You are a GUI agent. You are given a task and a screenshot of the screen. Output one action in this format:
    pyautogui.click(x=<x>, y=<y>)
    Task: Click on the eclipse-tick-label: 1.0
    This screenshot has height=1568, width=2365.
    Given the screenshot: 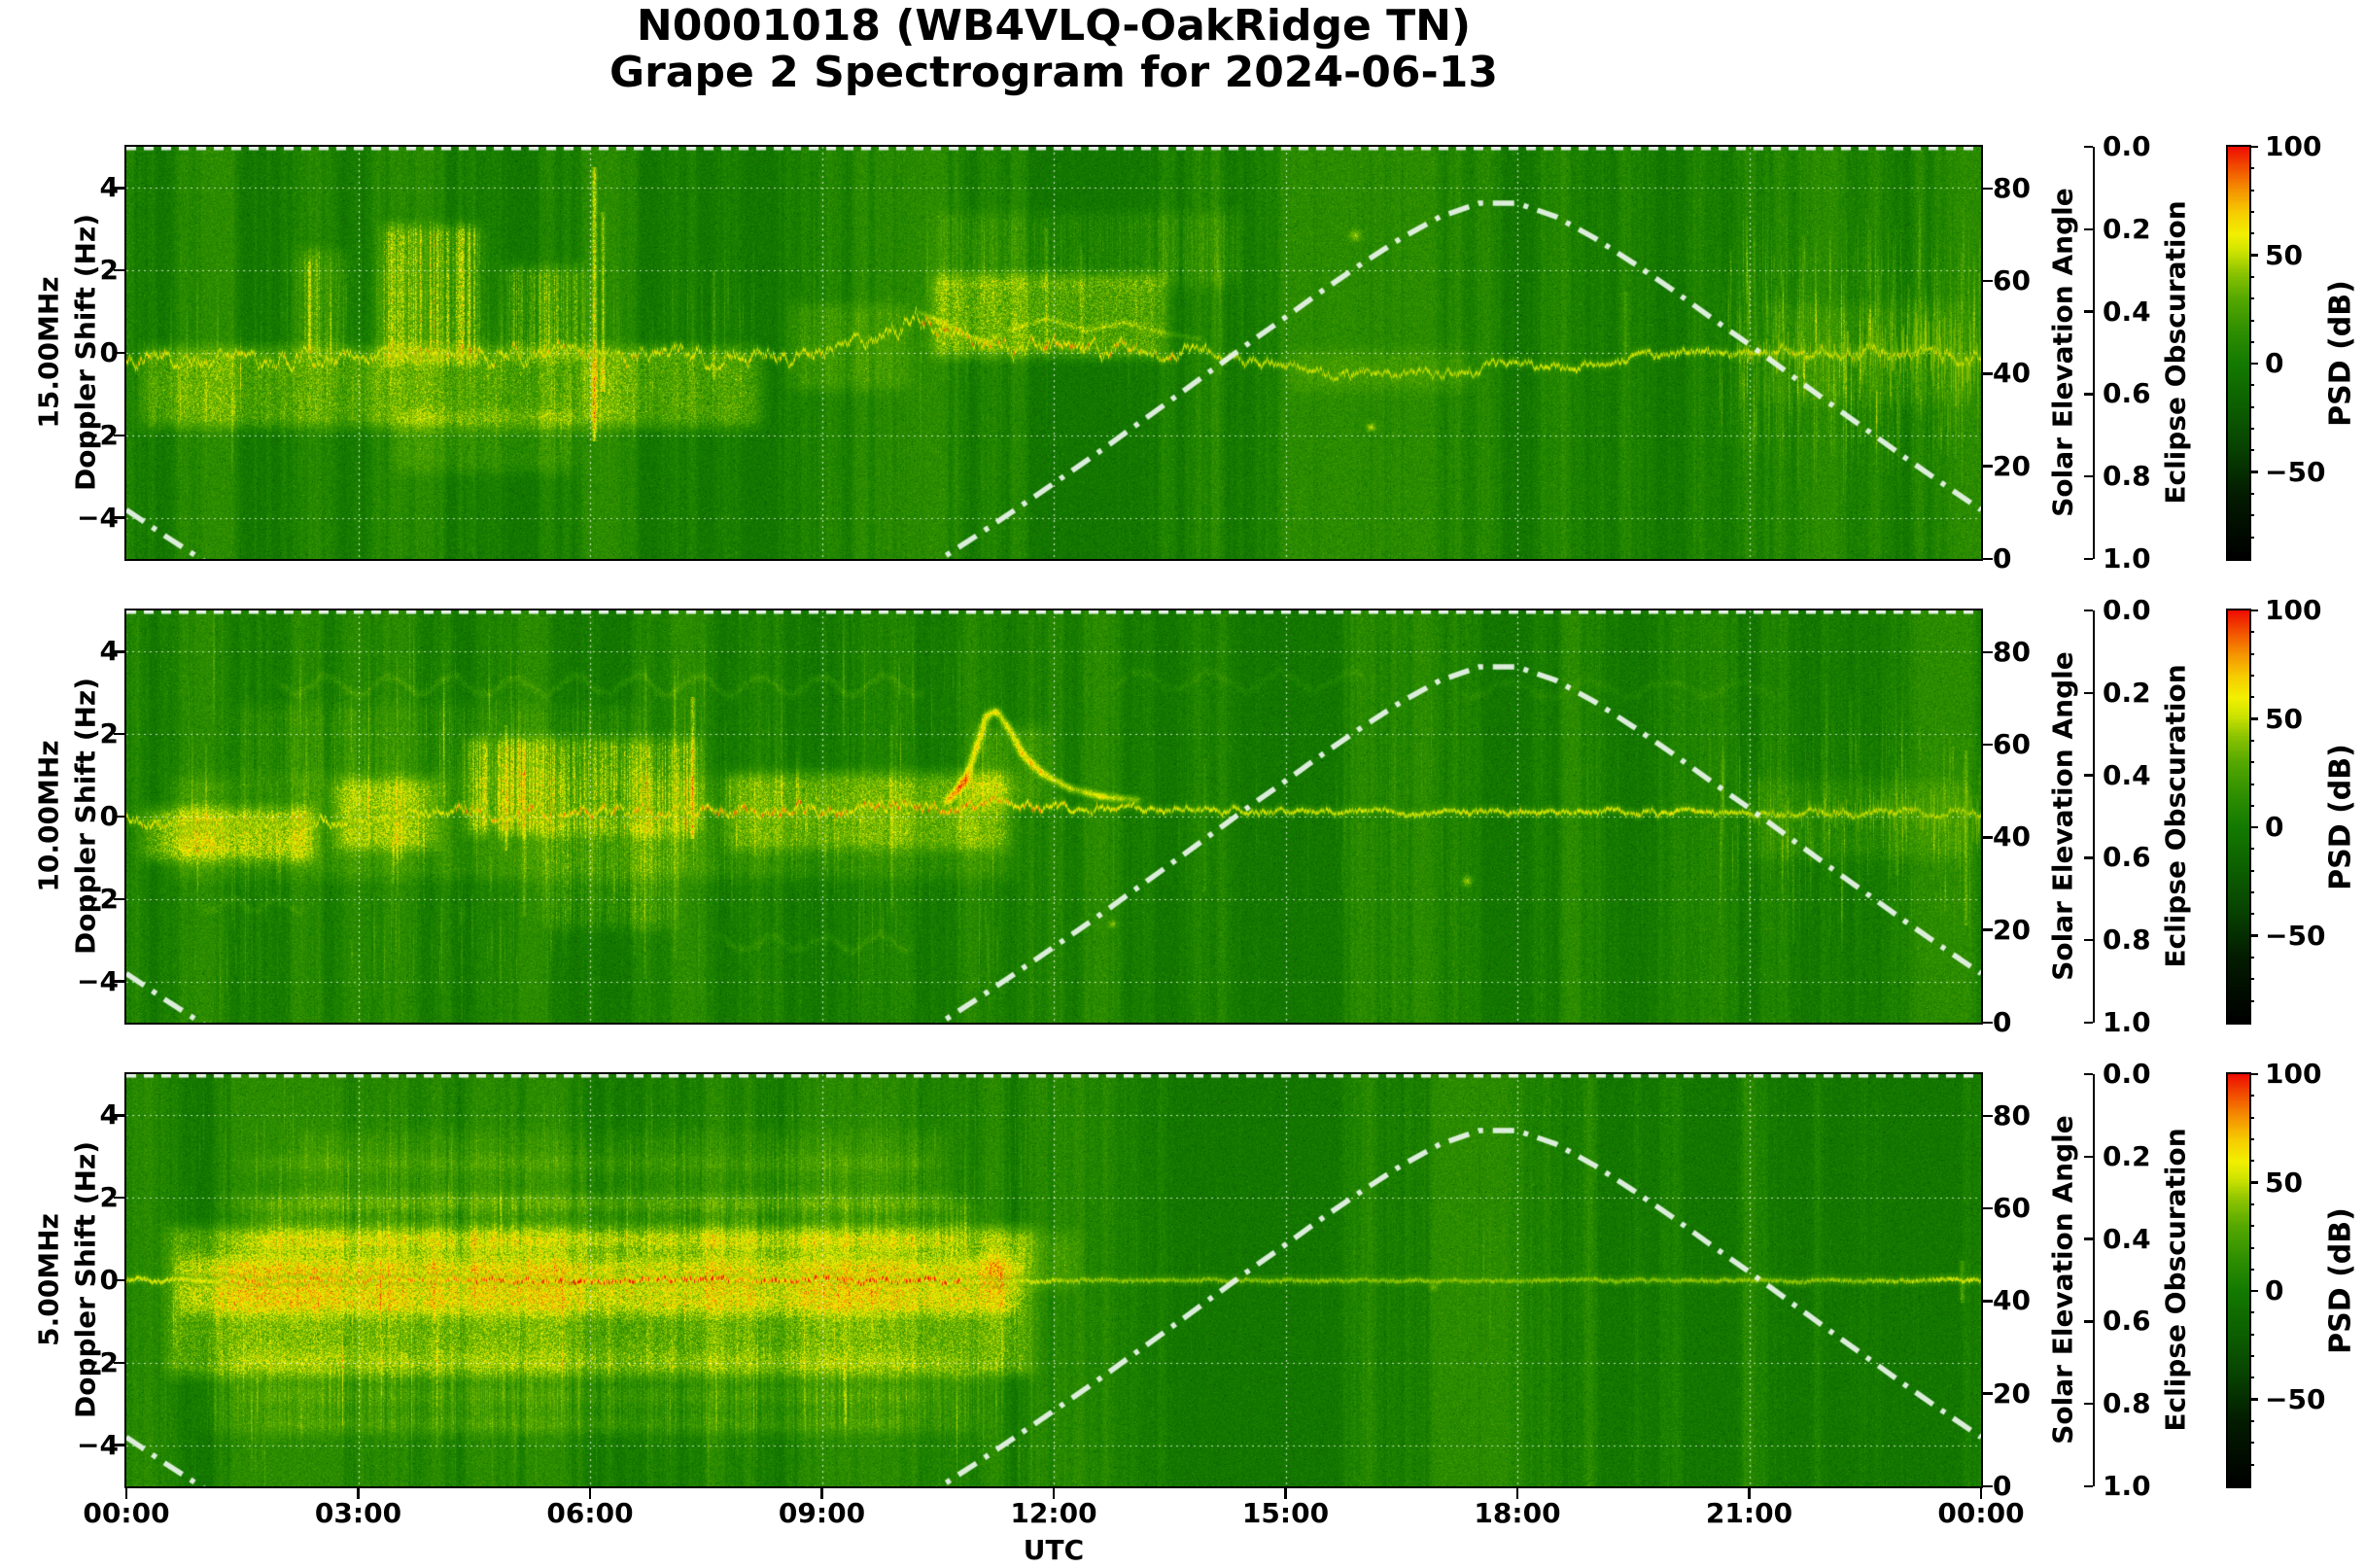 What is the action you would take?
    pyautogui.click(x=2127, y=558)
    